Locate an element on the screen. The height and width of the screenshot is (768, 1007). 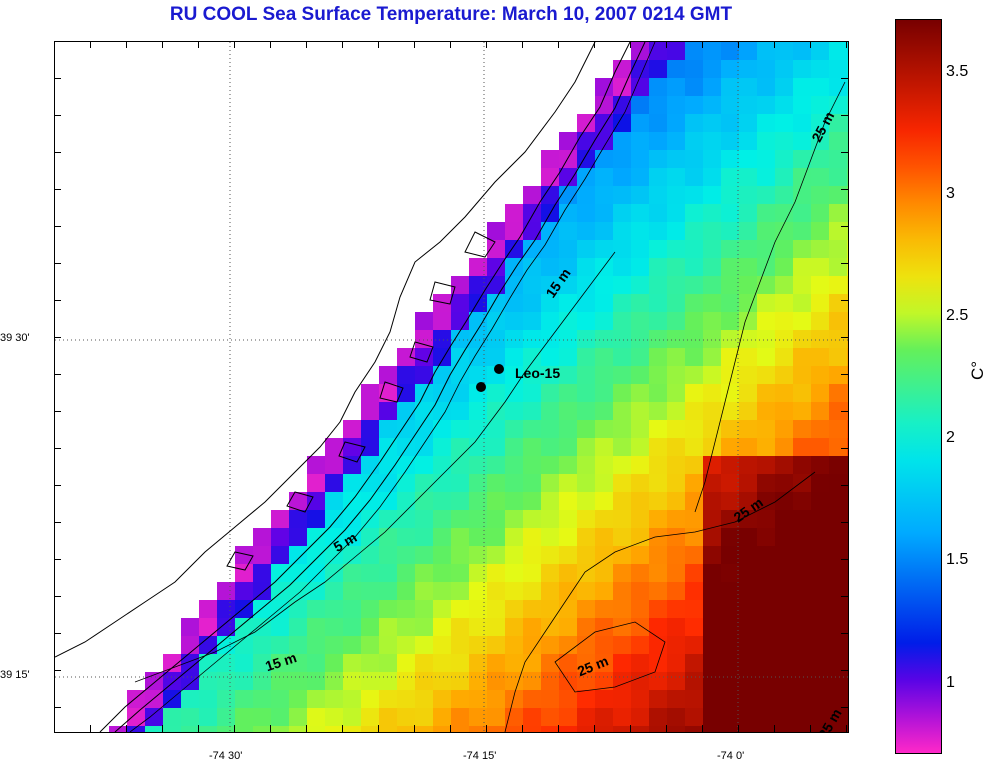
marsh-islands is located at coordinates (361, 401).